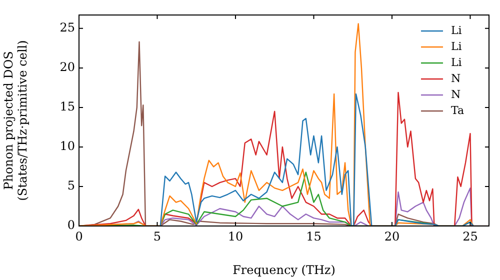 Image resolution: width=500 pixels, height=280 pixels. What do you see at coordinates (67, 107) in the screenshot?
I see `y-tick-label: 15` at bounding box center [67, 107].